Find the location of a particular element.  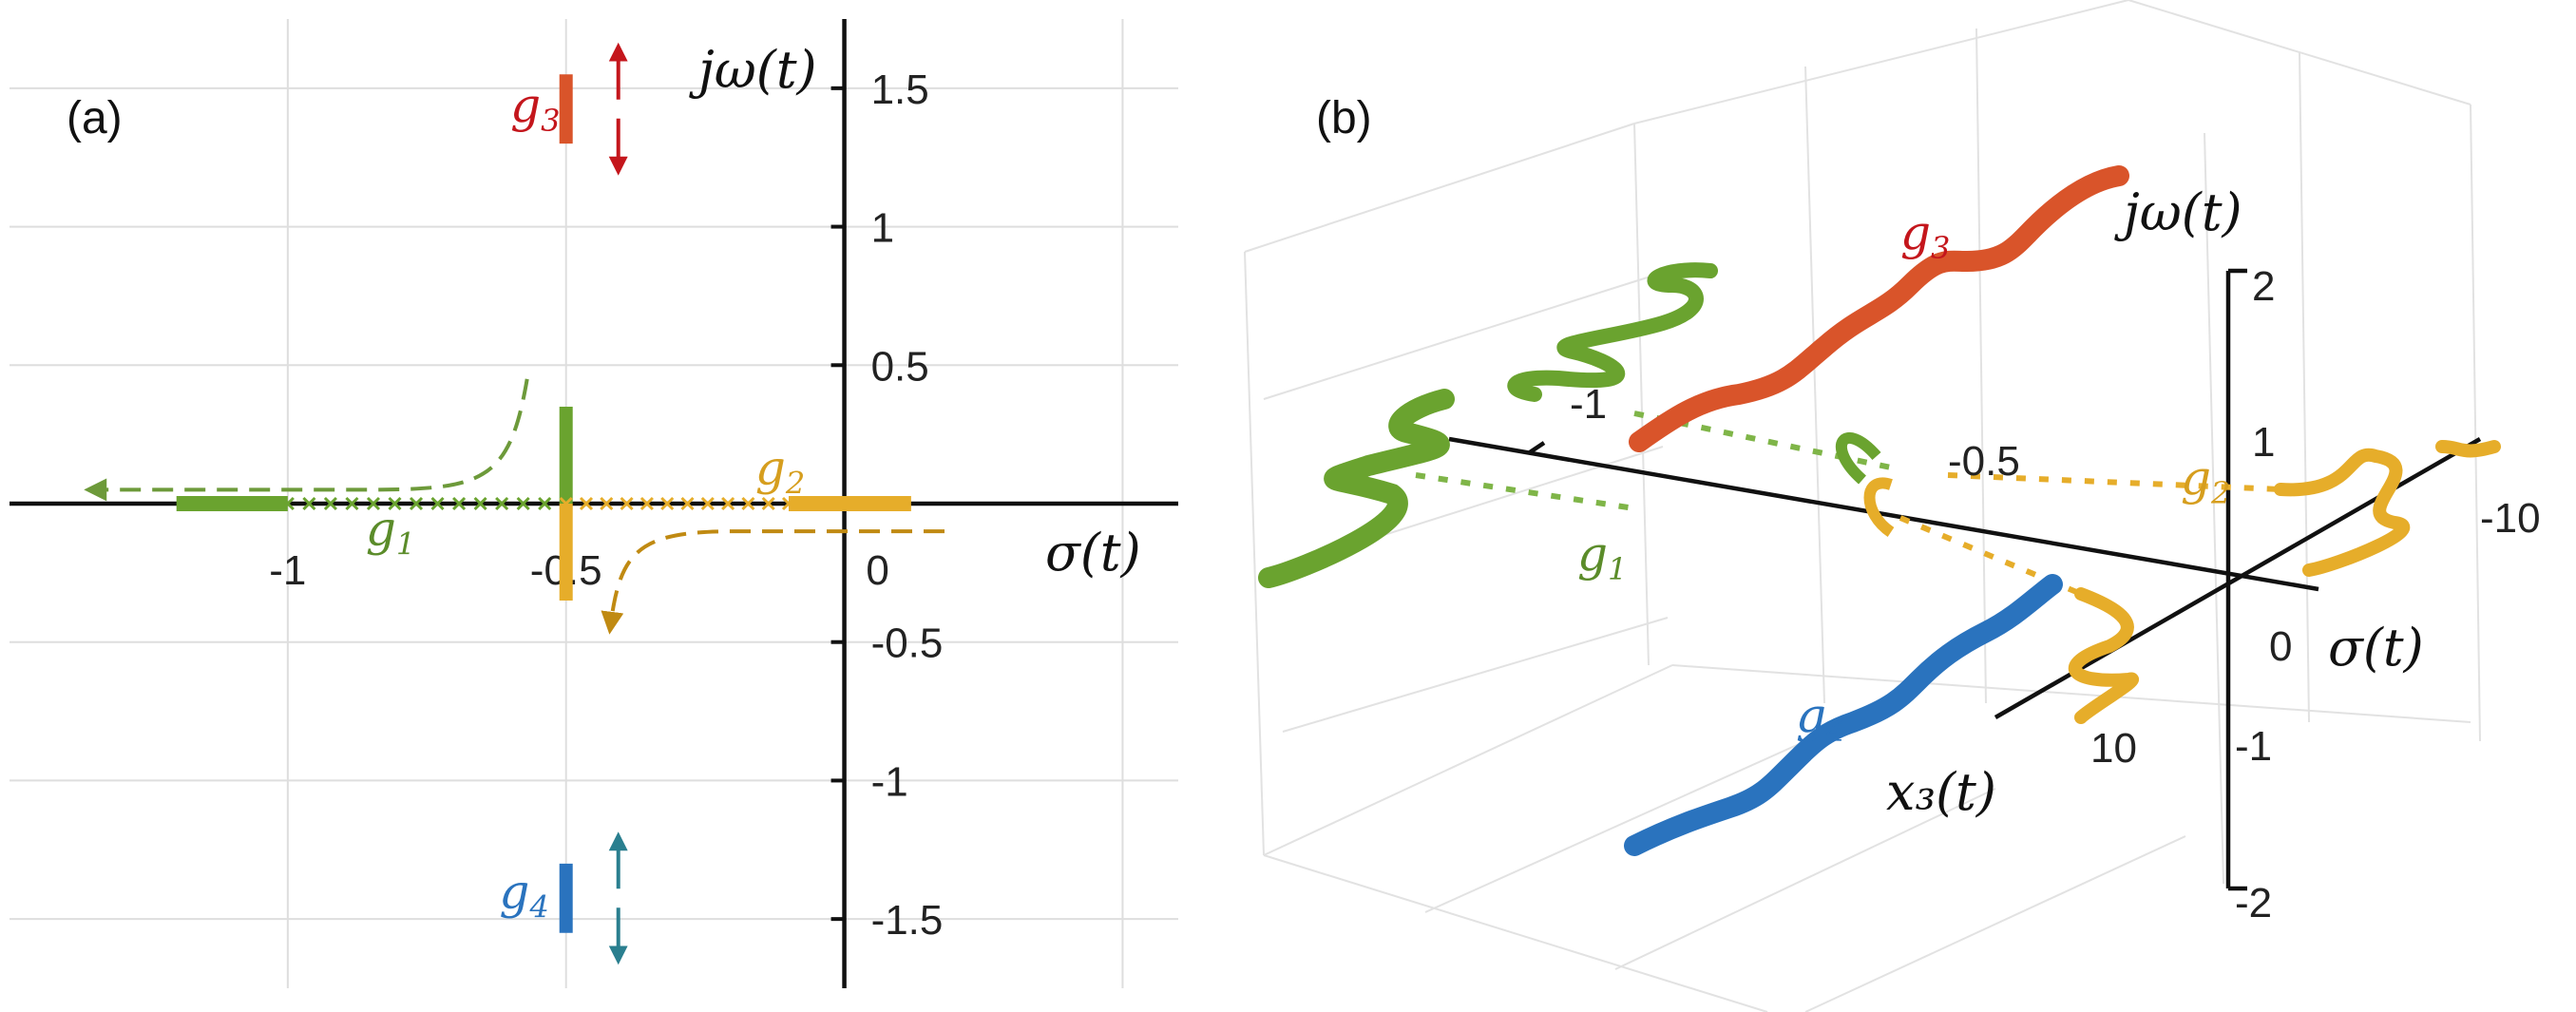

series-g3-label: g3 is located at coordinates (535, 109).